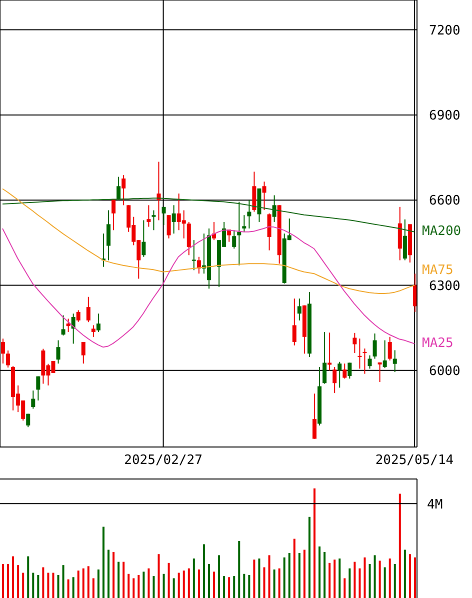 The width and height of the screenshot is (472, 598). Describe the element at coordinates (438, 271) in the screenshot. I see `series-label: MA75` at that location.